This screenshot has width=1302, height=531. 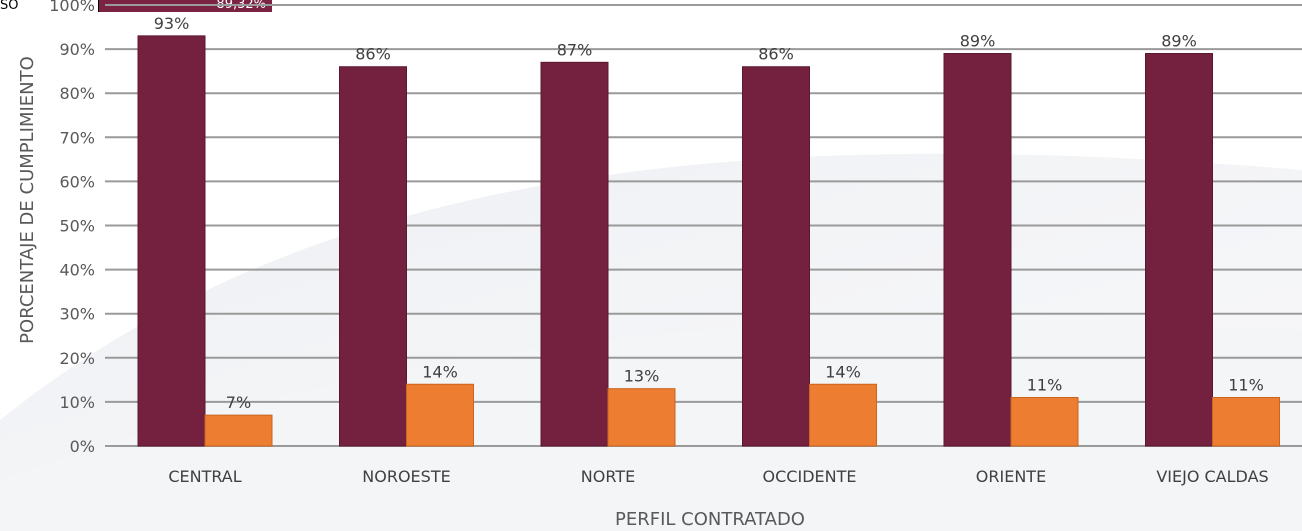 What do you see at coordinates (406, 476) in the screenshot?
I see `x-category-label: NOROESTE` at bounding box center [406, 476].